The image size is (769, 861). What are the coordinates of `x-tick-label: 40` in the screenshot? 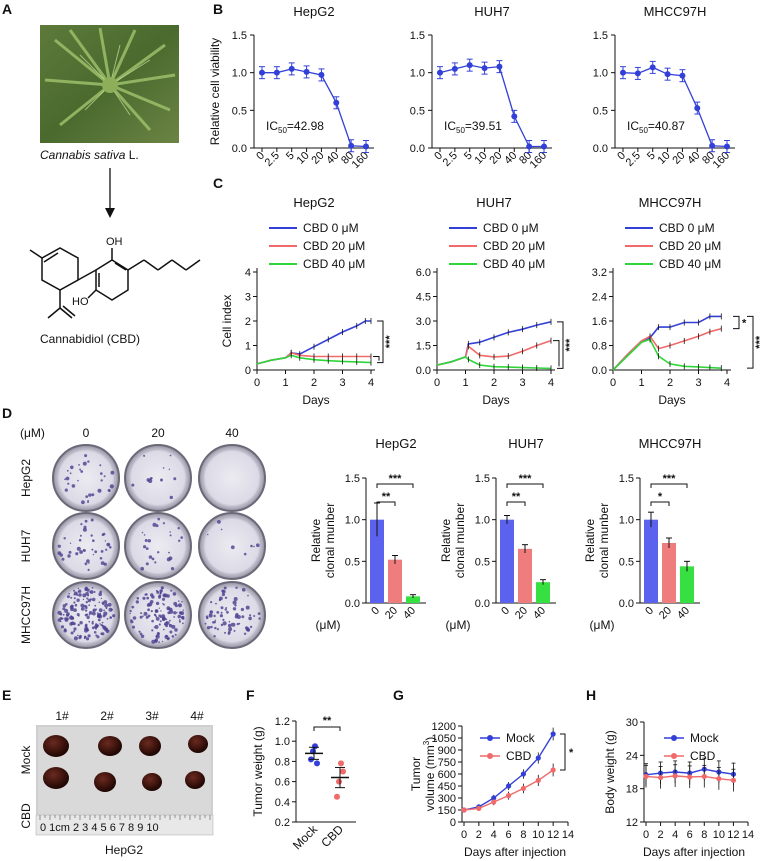 It's located at (409, 613).